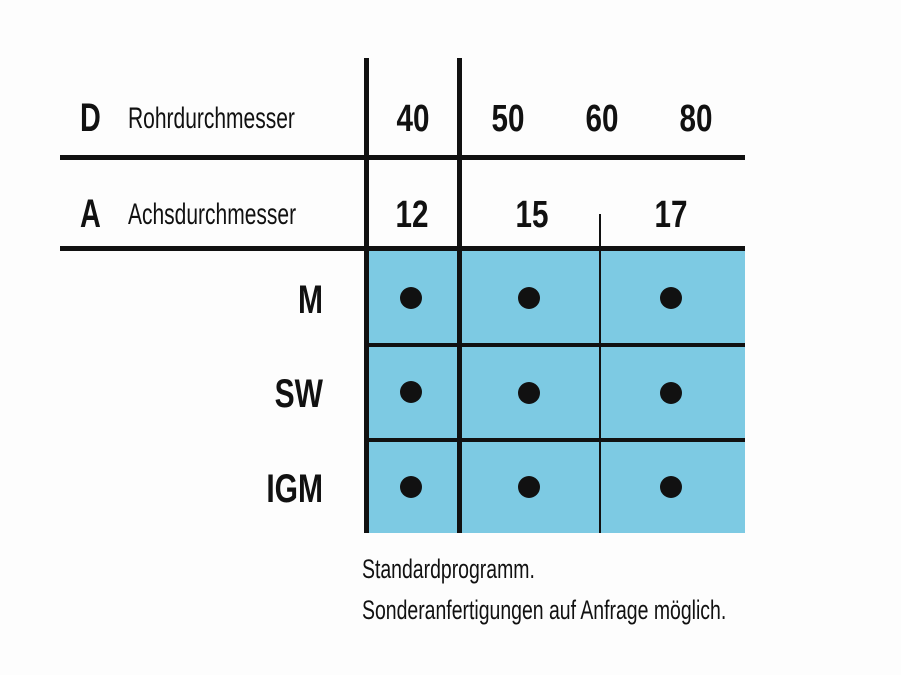 The height and width of the screenshot is (675, 901). I want to click on pipe-diameter-value: 50, so click(508, 119).